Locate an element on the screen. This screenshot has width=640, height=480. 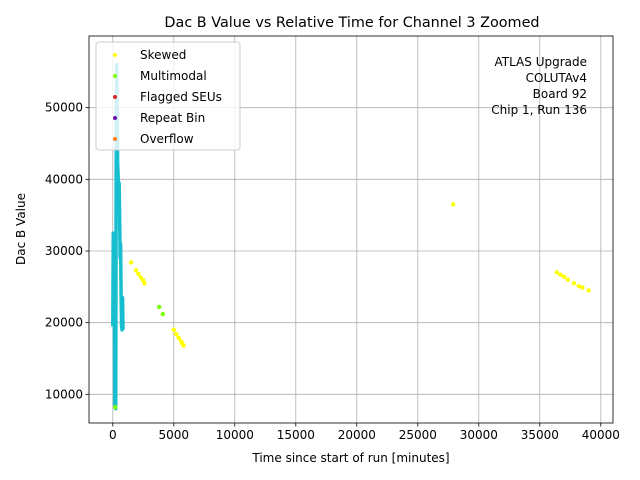
y-tick-label: 10000 is located at coordinates (64, 394).